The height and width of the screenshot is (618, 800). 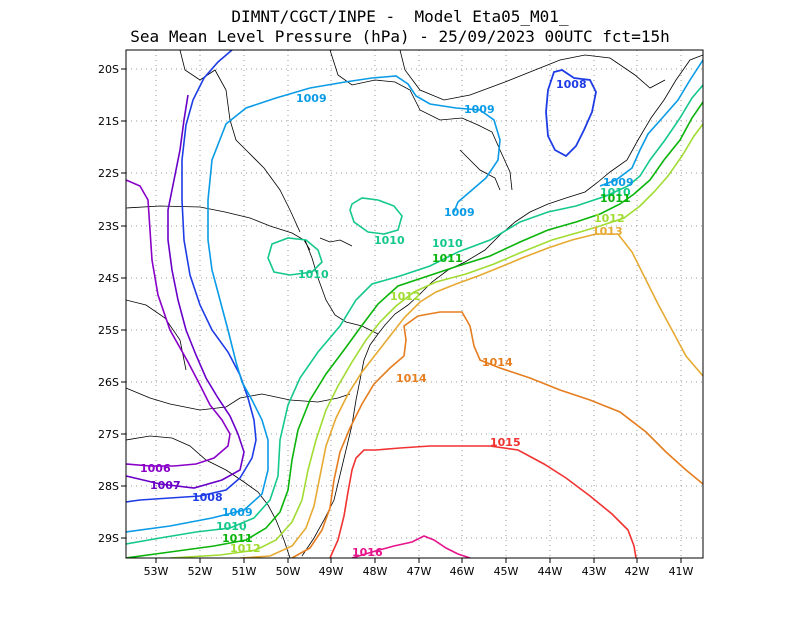 I want to click on lon-tick-label: 47W, so click(x=419, y=571).